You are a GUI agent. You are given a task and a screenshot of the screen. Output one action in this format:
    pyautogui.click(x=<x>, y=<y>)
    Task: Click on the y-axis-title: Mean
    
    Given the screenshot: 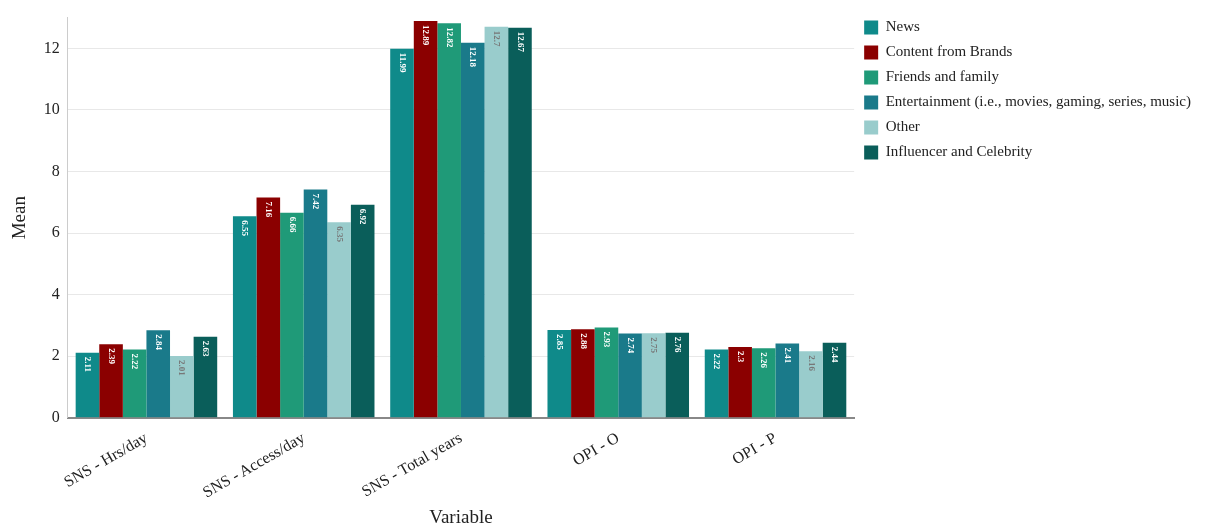 What is the action you would take?
    pyautogui.click(x=19, y=217)
    